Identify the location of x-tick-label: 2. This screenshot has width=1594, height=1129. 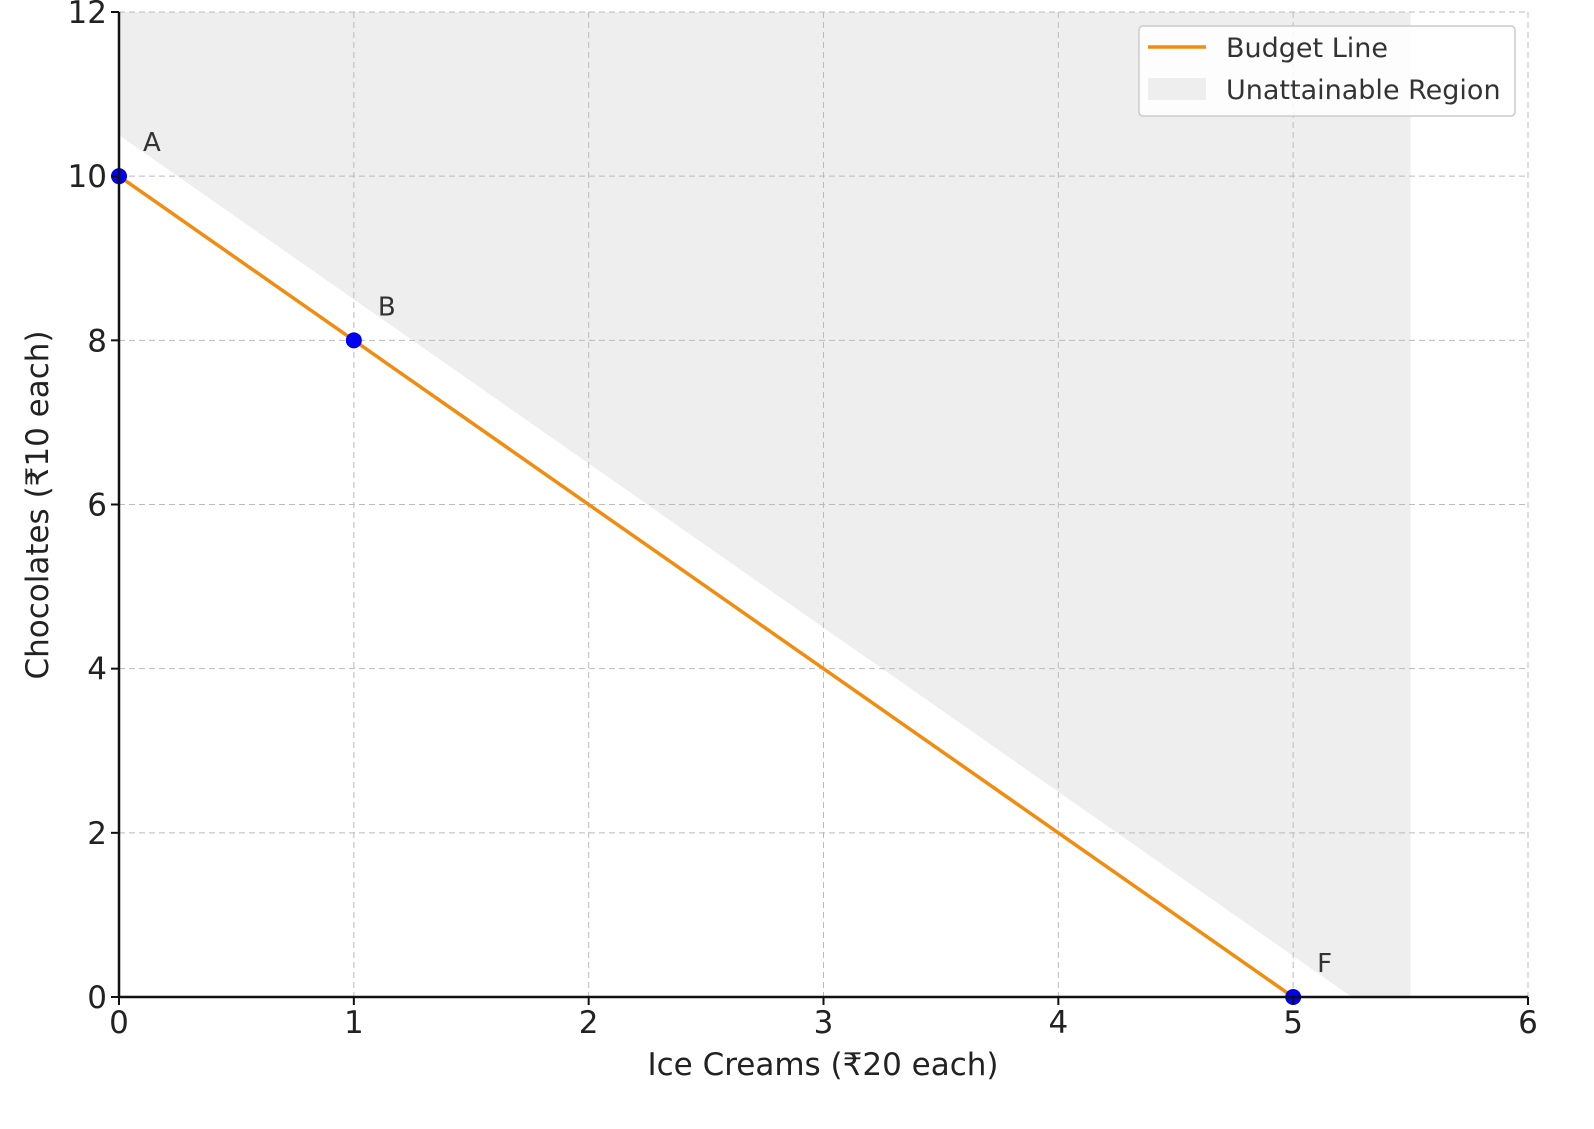
(589, 1023).